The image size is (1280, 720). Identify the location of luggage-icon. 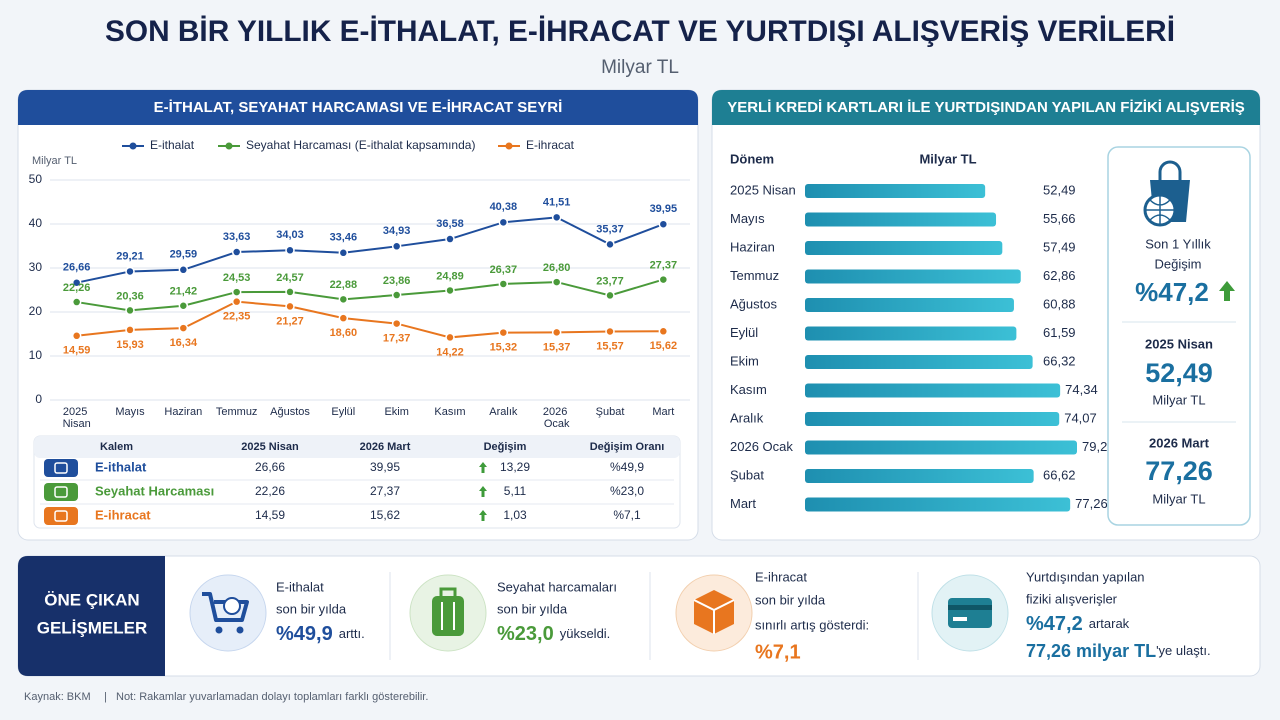
(448, 613).